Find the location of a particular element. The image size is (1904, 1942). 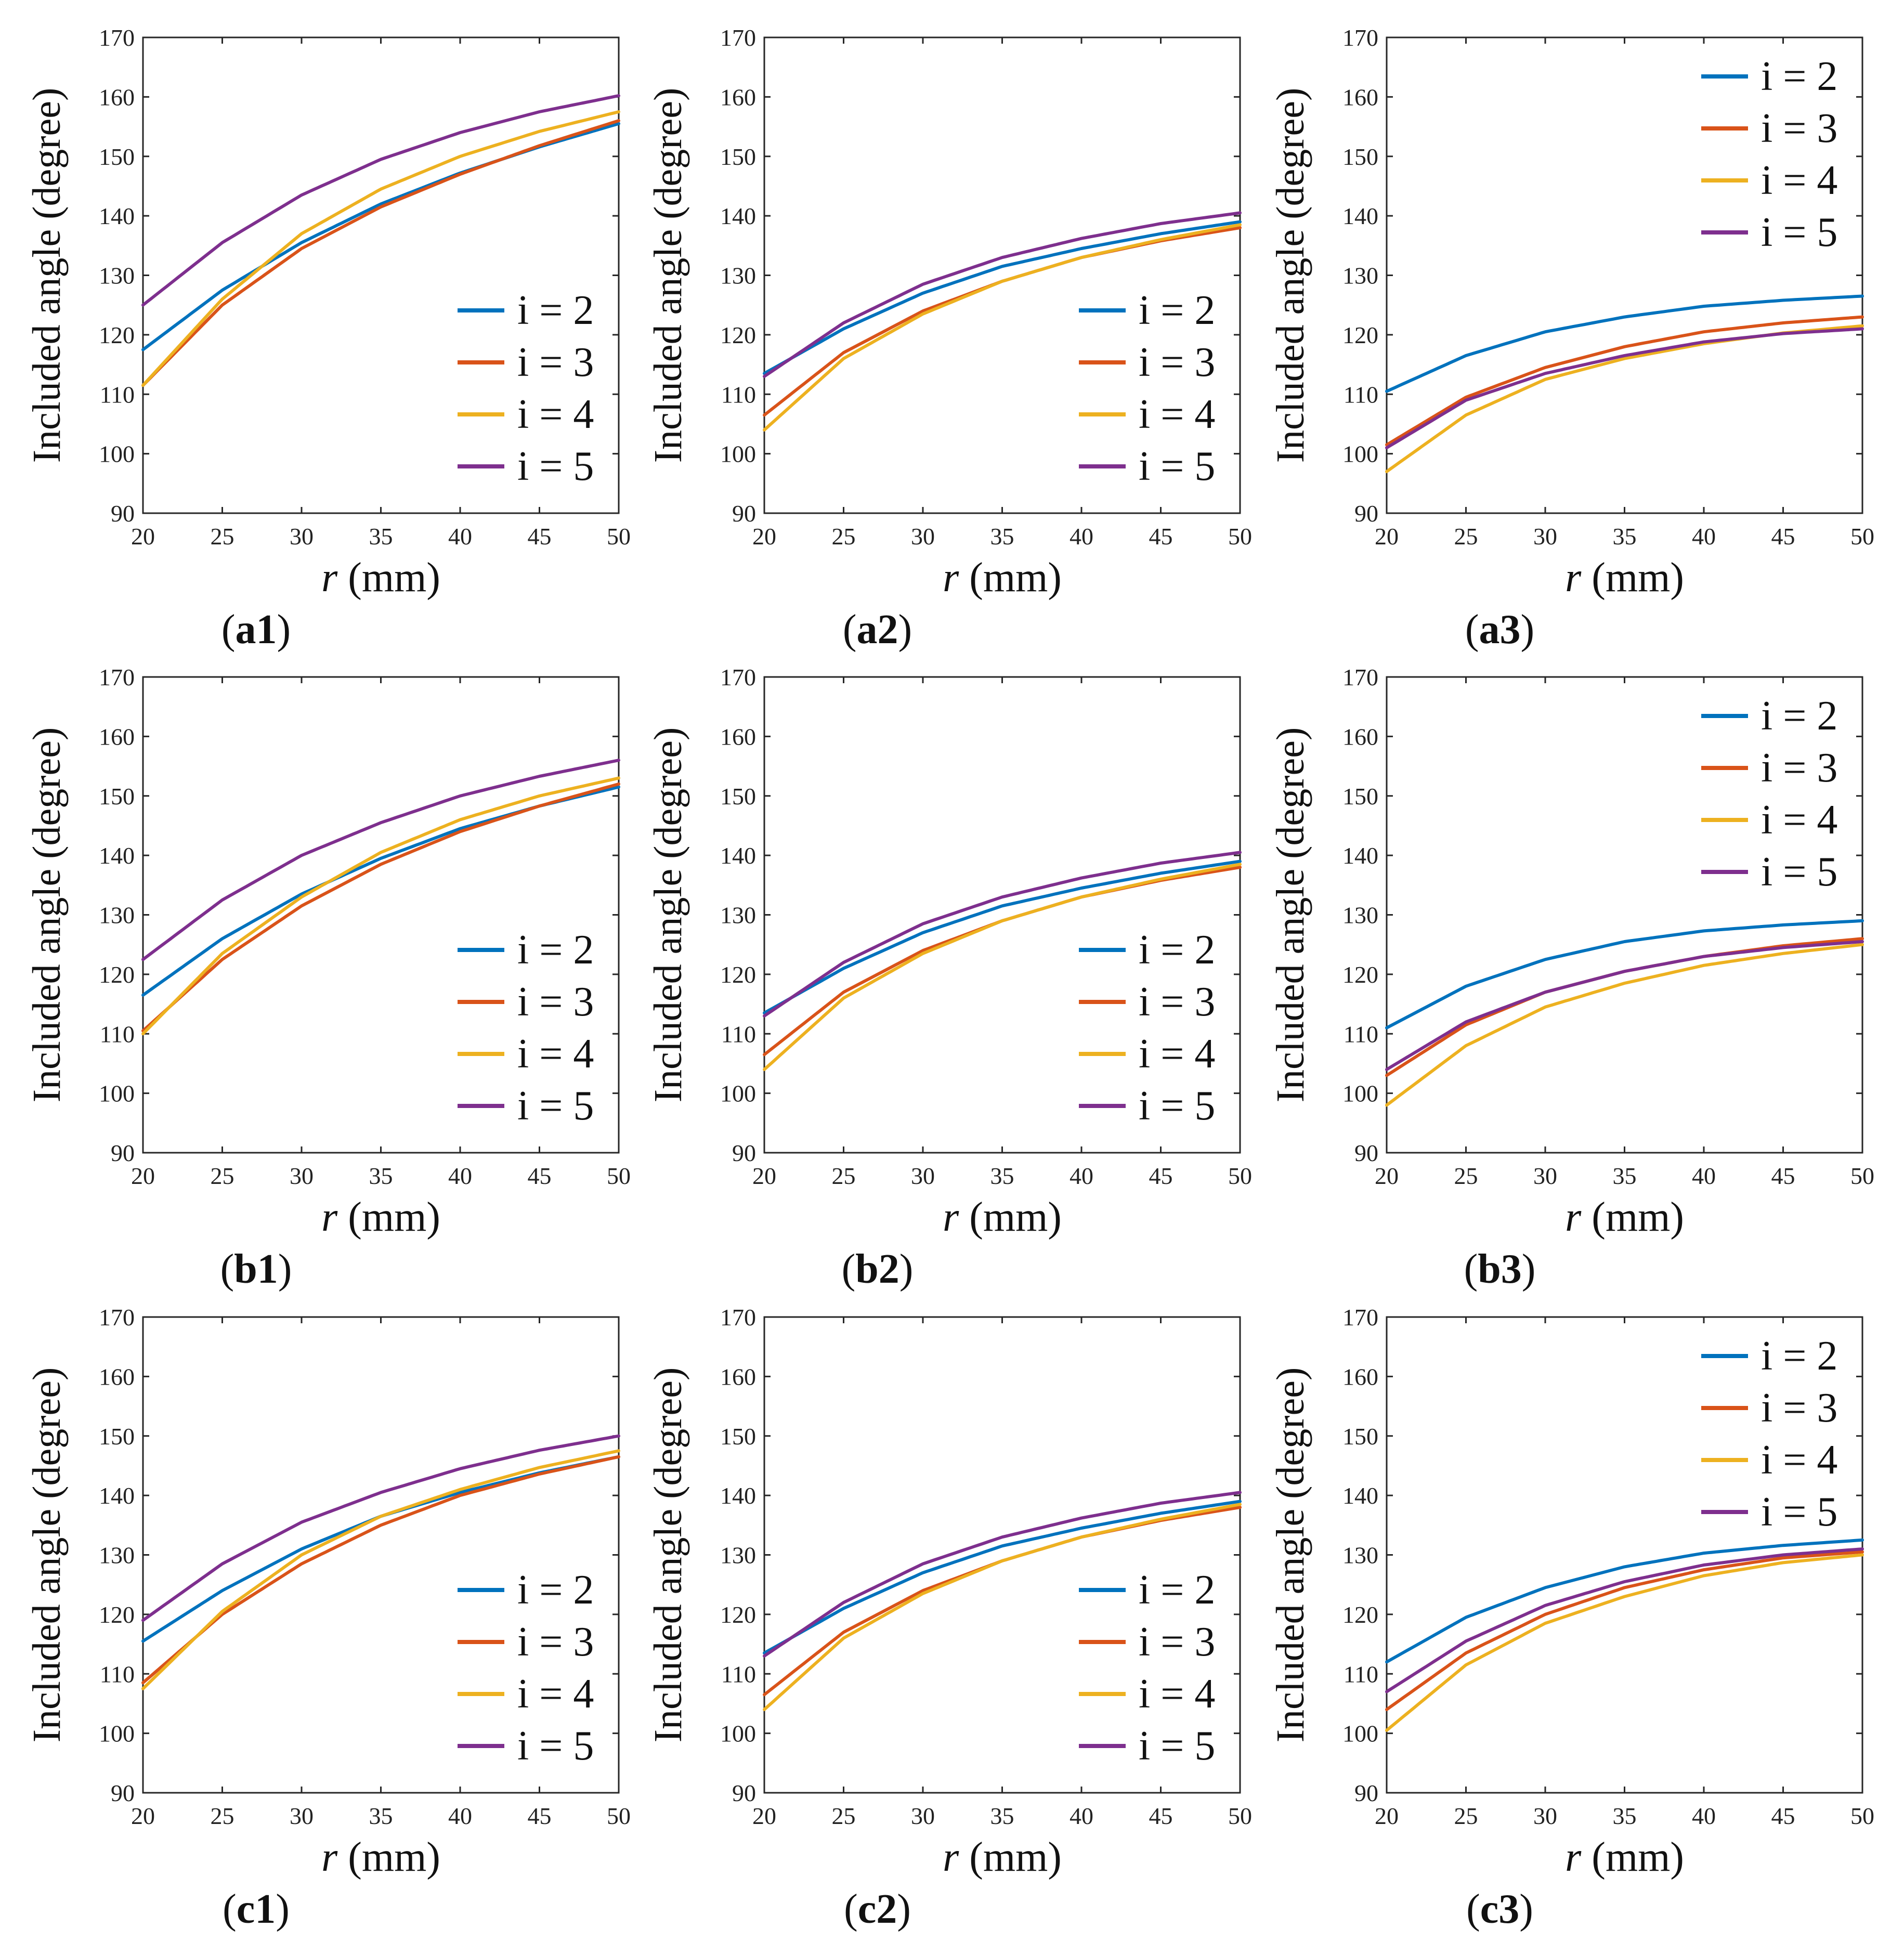

series-line-i3 is located at coordinates (380, 1570).